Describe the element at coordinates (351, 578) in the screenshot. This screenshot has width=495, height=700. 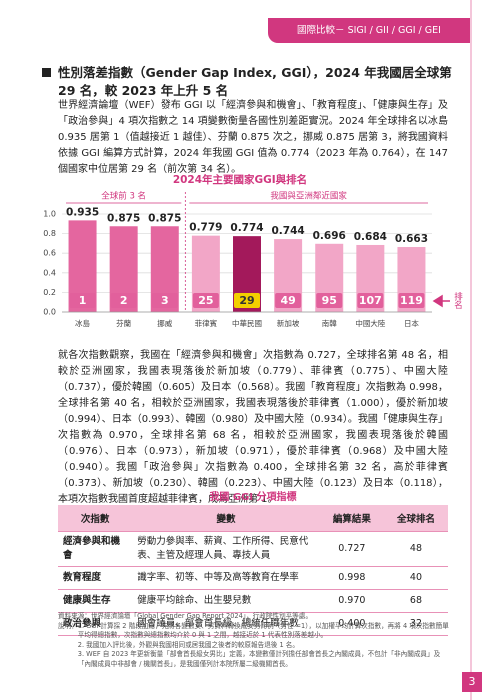
I see `table-cell: 0.998` at that location.